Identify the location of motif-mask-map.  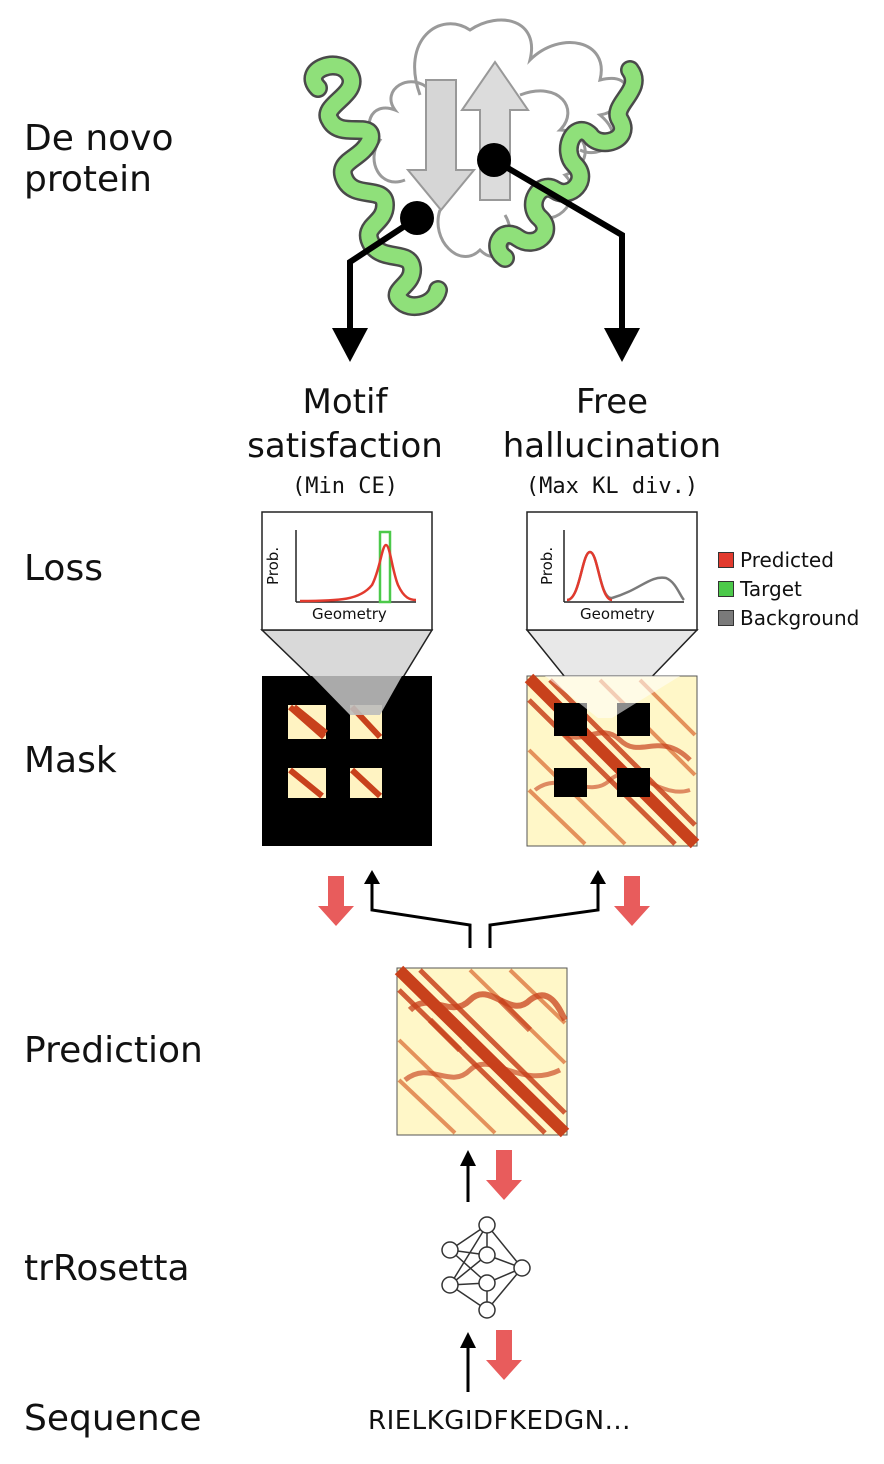
(347, 761).